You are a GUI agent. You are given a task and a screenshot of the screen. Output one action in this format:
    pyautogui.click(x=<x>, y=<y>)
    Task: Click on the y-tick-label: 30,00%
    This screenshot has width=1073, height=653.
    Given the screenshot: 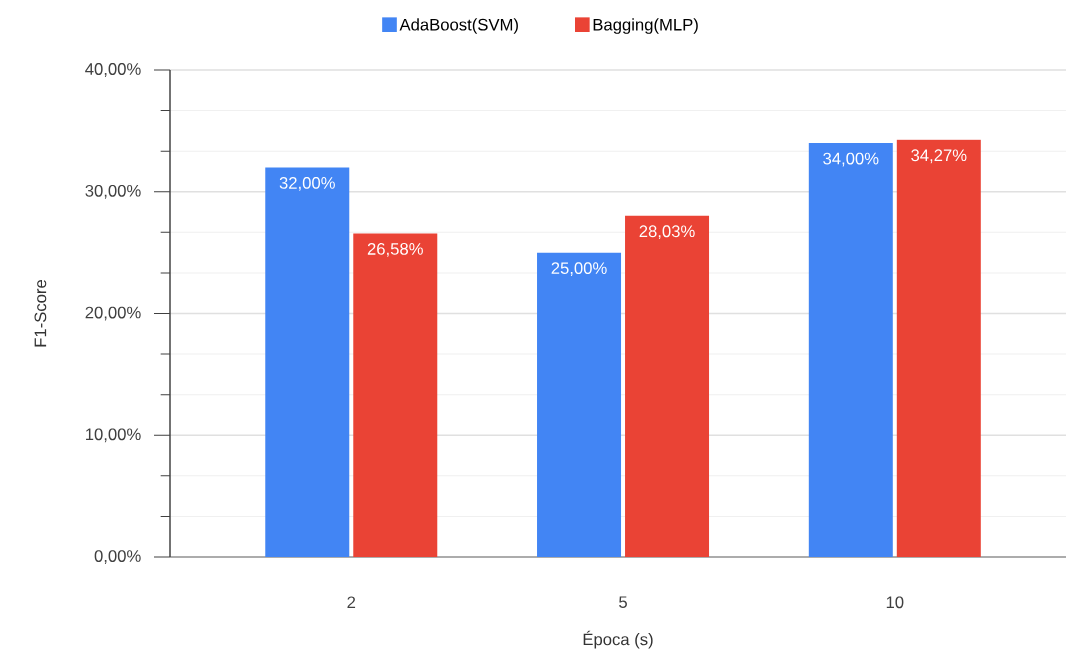 What is the action you would take?
    pyautogui.click(x=113, y=191)
    